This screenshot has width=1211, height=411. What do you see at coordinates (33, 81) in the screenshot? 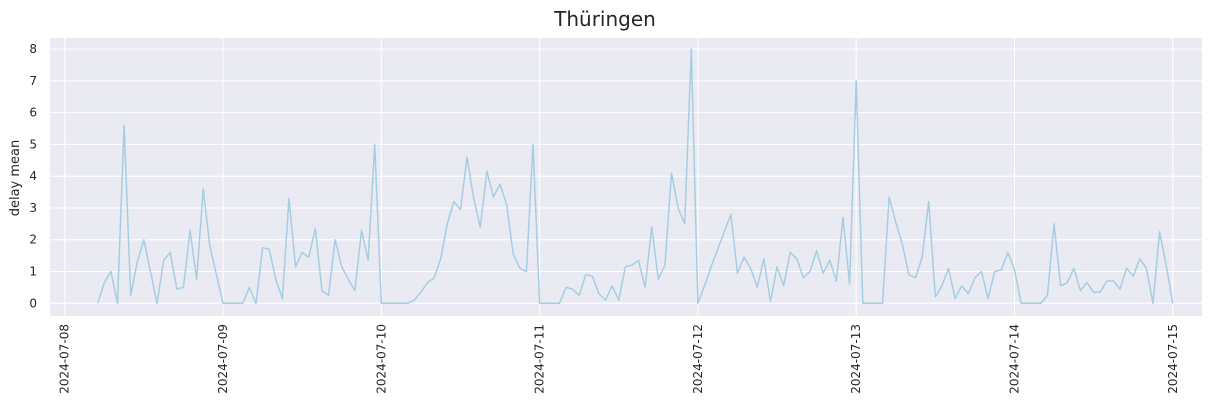
I see `y-tick-label: 7` at bounding box center [33, 81].